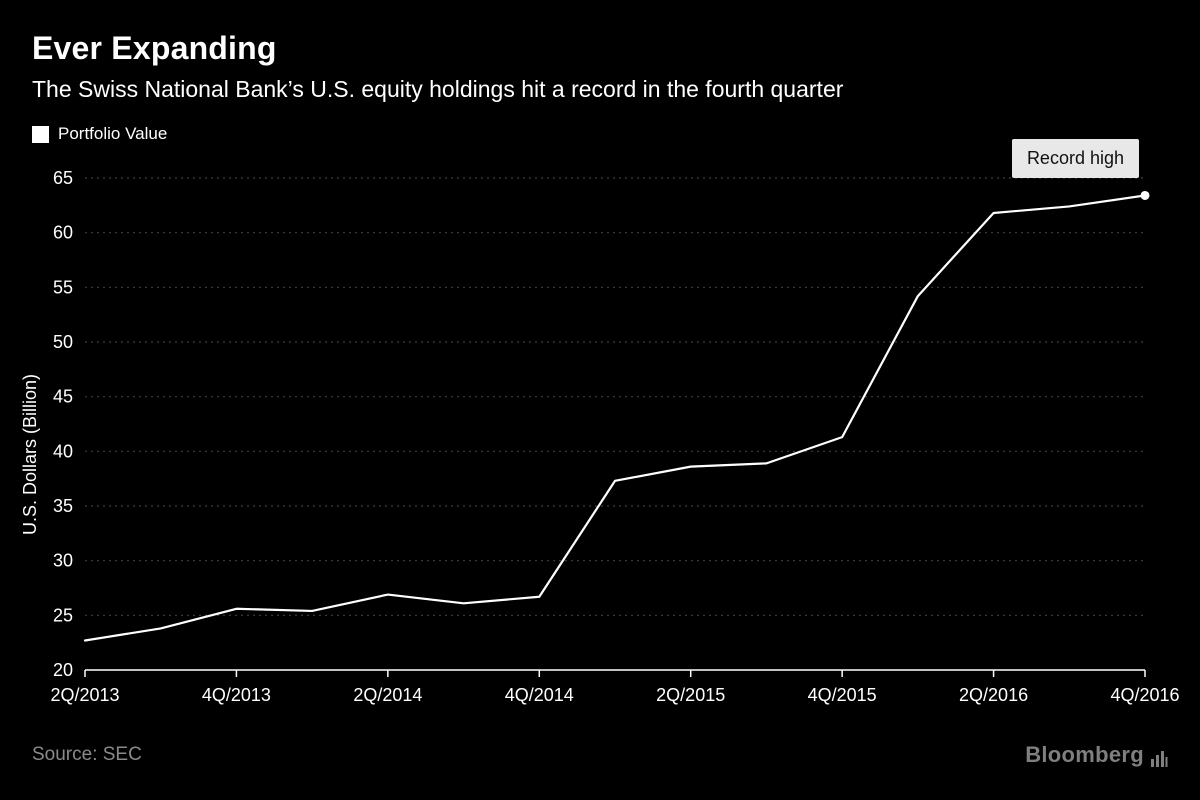 The height and width of the screenshot is (800, 1200). I want to click on svg-text: 4Q/2013, so click(236, 695).